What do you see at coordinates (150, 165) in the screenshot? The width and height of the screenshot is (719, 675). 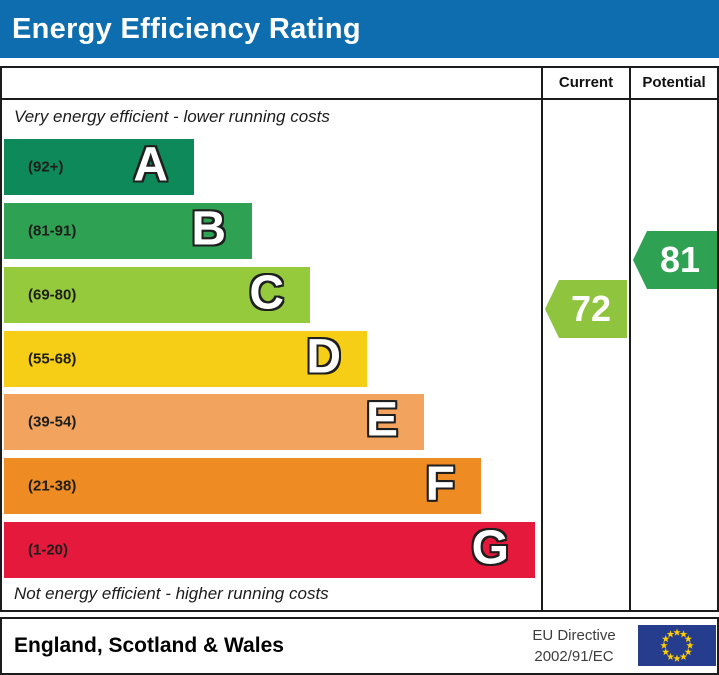 I see `band-a-letter: A` at bounding box center [150, 165].